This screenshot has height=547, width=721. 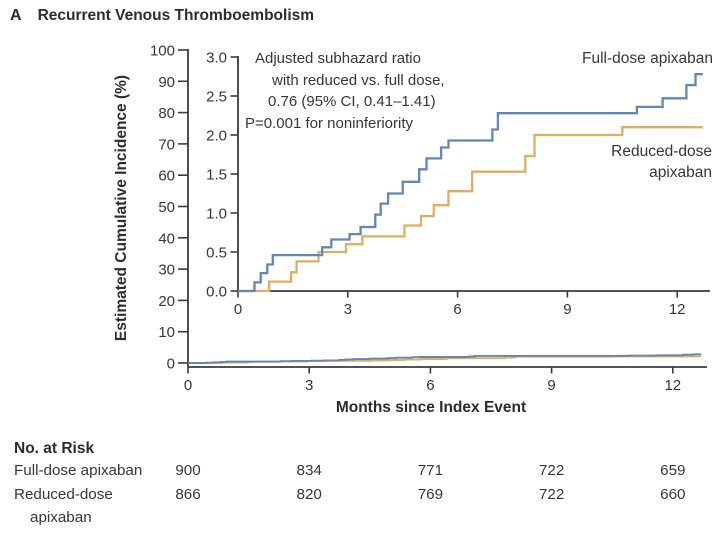 What do you see at coordinates (680, 172) in the screenshot?
I see `reduced-dose-series-label-line2: apixaban` at bounding box center [680, 172].